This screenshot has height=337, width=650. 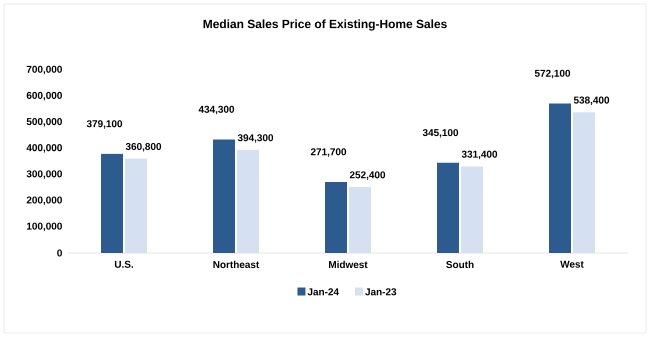 I want to click on y-tick-label: 0, so click(x=59, y=253).